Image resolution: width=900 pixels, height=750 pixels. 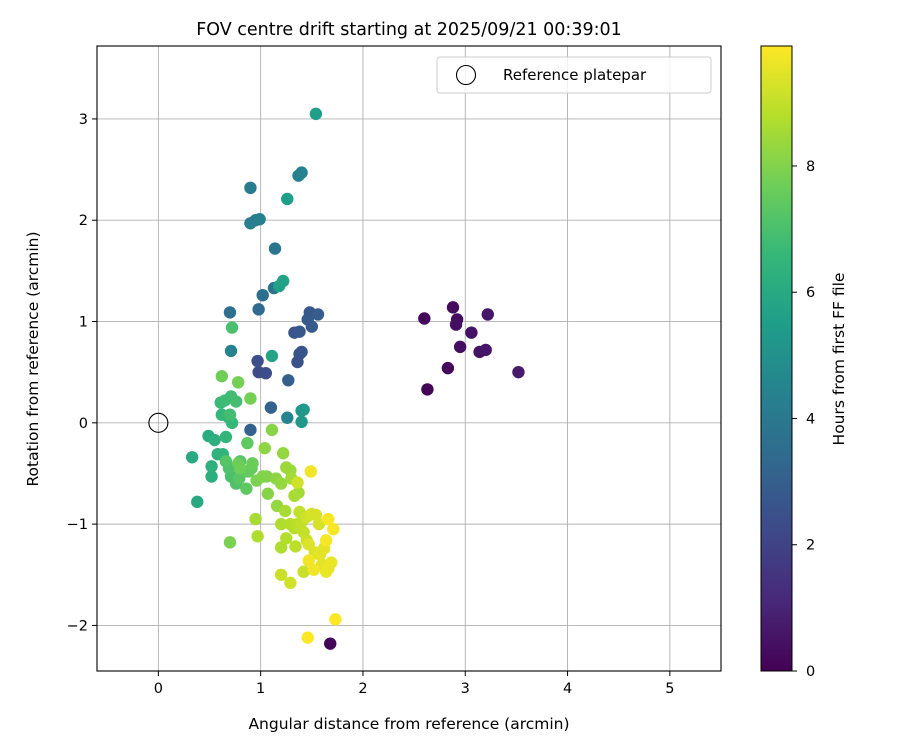 What do you see at coordinates (776, 358) in the screenshot?
I see `colorbar` at bounding box center [776, 358].